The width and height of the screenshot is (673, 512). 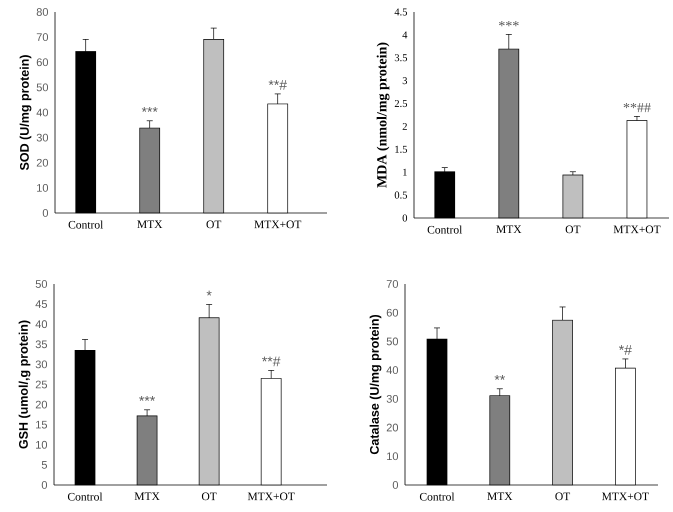 What do you see at coordinates (401, 12) in the screenshot?
I see `y-tick-label: 4.5` at bounding box center [401, 12].